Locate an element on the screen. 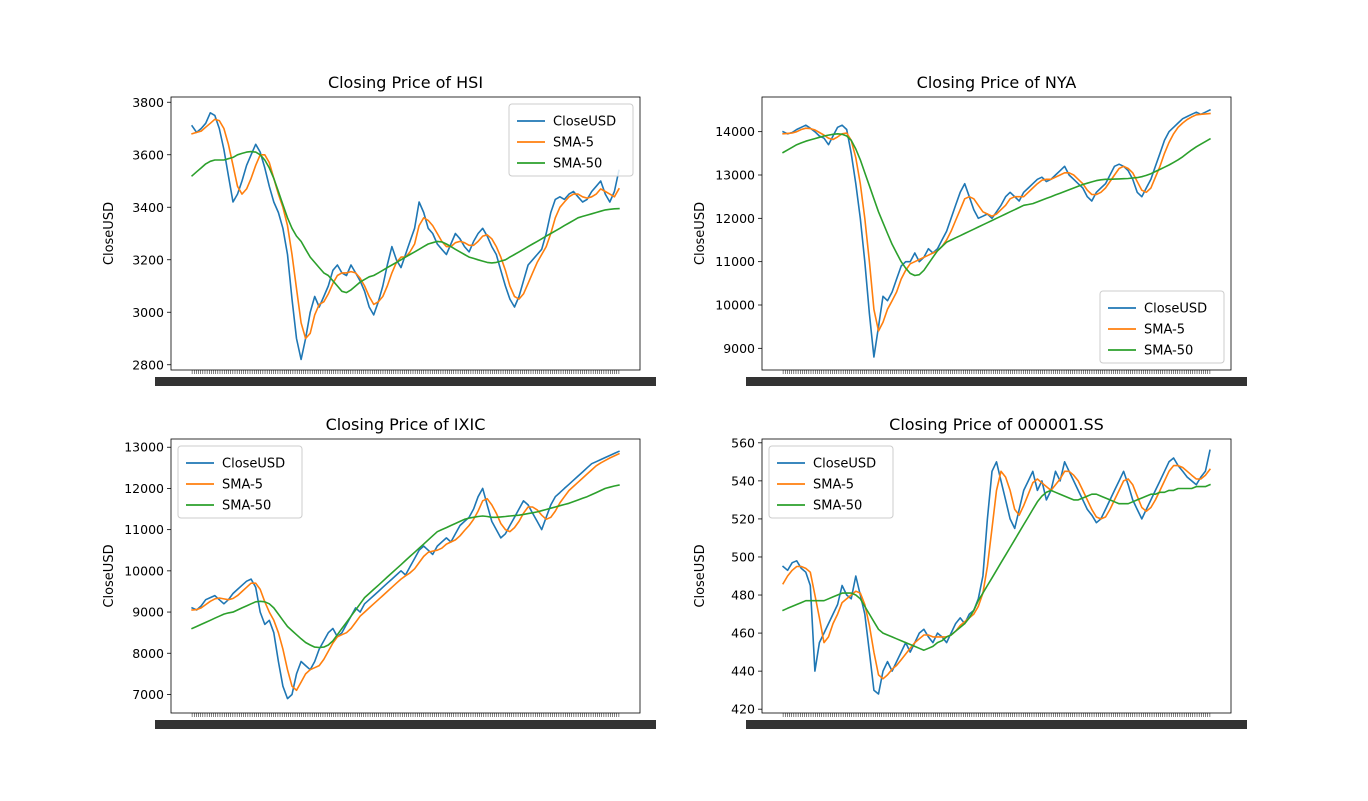 This screenshot has width=1368, height=801. y-tick-label: 540 is located at coordinates (743, 480).